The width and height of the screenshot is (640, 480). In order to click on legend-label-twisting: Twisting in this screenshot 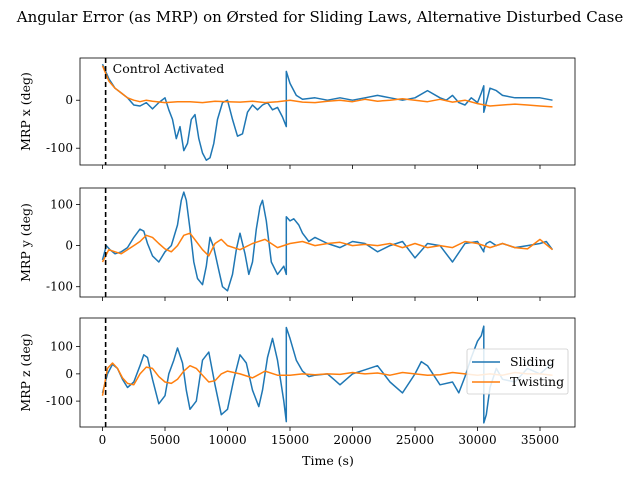, I will do `click(537, 381)`.